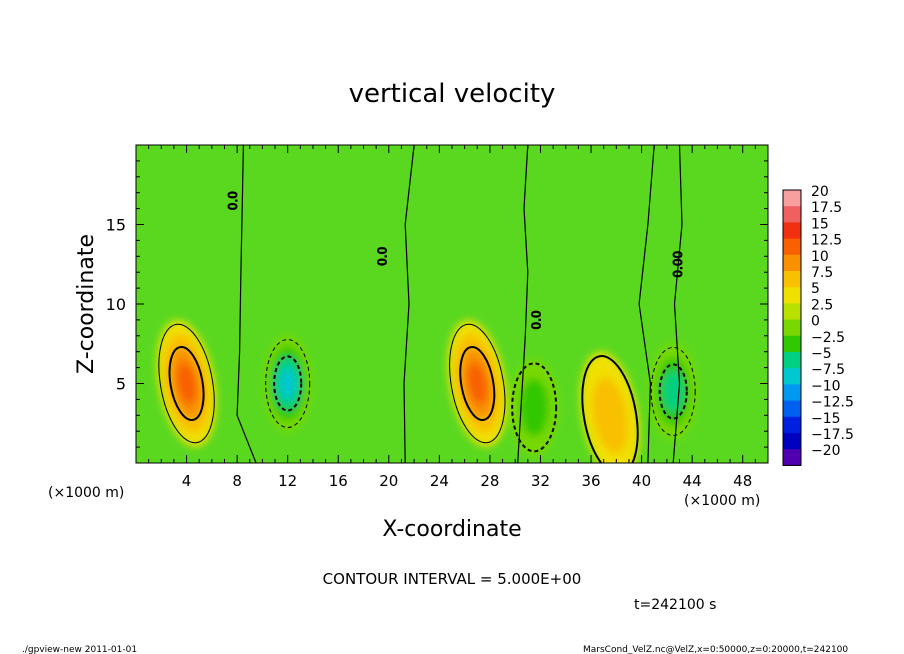 This screenshot has width=904, height=654. What do you see at coordinates (815, 322) in the screenshot?
I see `colorbar-label: 0` at bounding box center [815, 322].